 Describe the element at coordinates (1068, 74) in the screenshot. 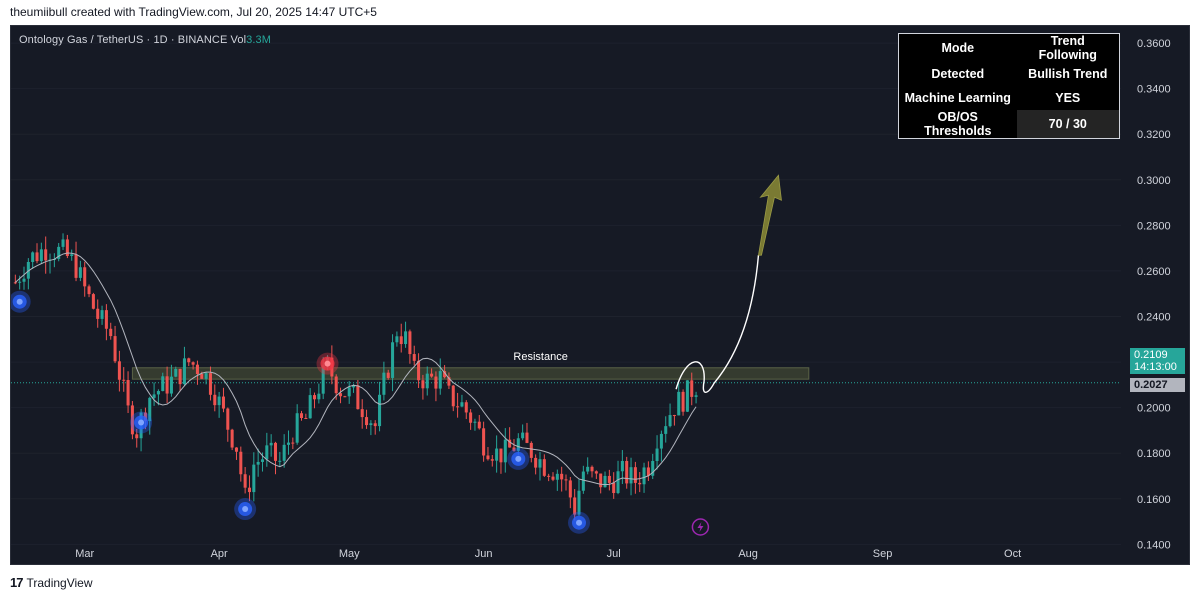

I see `info-value: Bullish Trend` at that location.